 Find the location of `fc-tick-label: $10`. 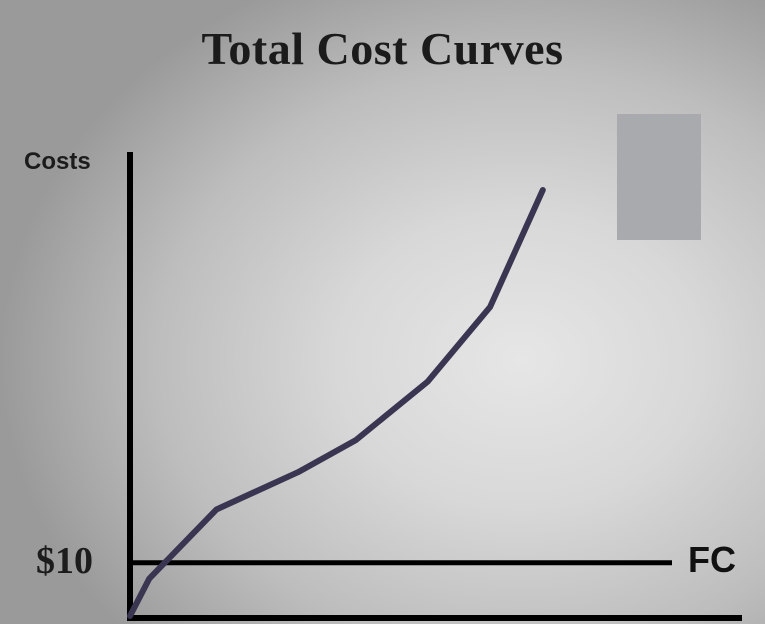

fc-tick-label: $10 is located at coordinates (64, 560).